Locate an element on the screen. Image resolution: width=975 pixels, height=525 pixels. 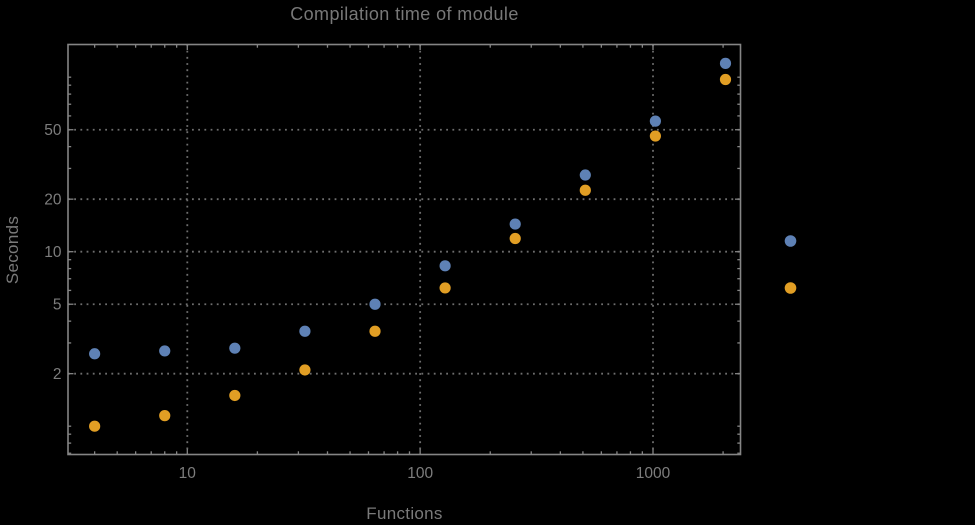
data-point-series-orange-x512 is located at coordinates (585, 190).